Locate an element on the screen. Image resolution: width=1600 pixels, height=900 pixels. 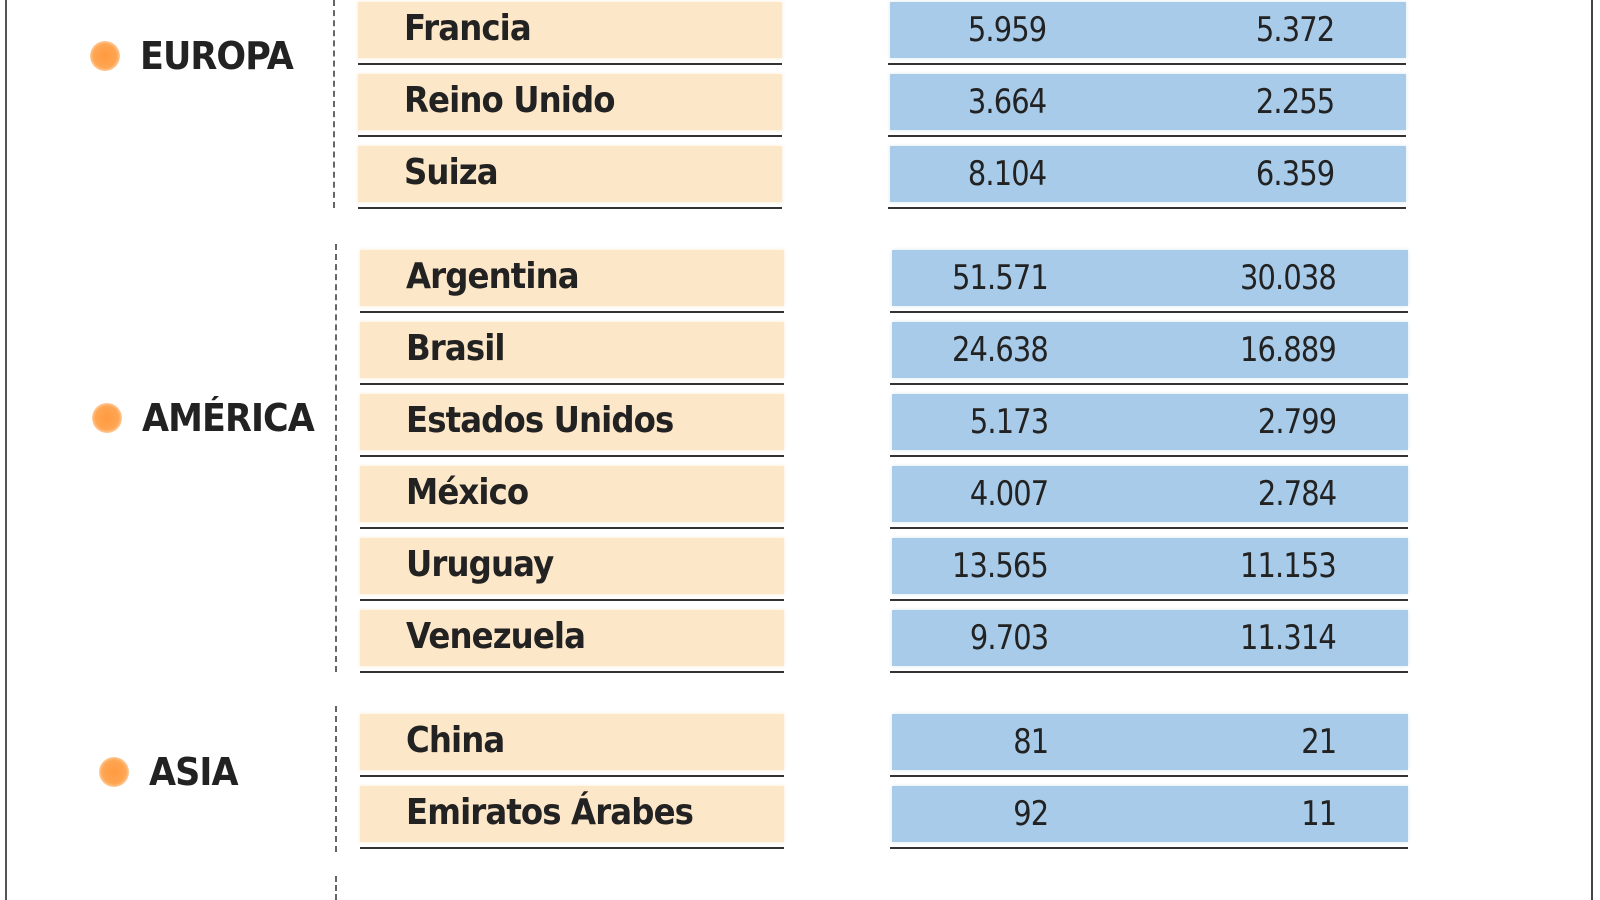
table-row: China 81 21 is located at coordinates (885, 750).